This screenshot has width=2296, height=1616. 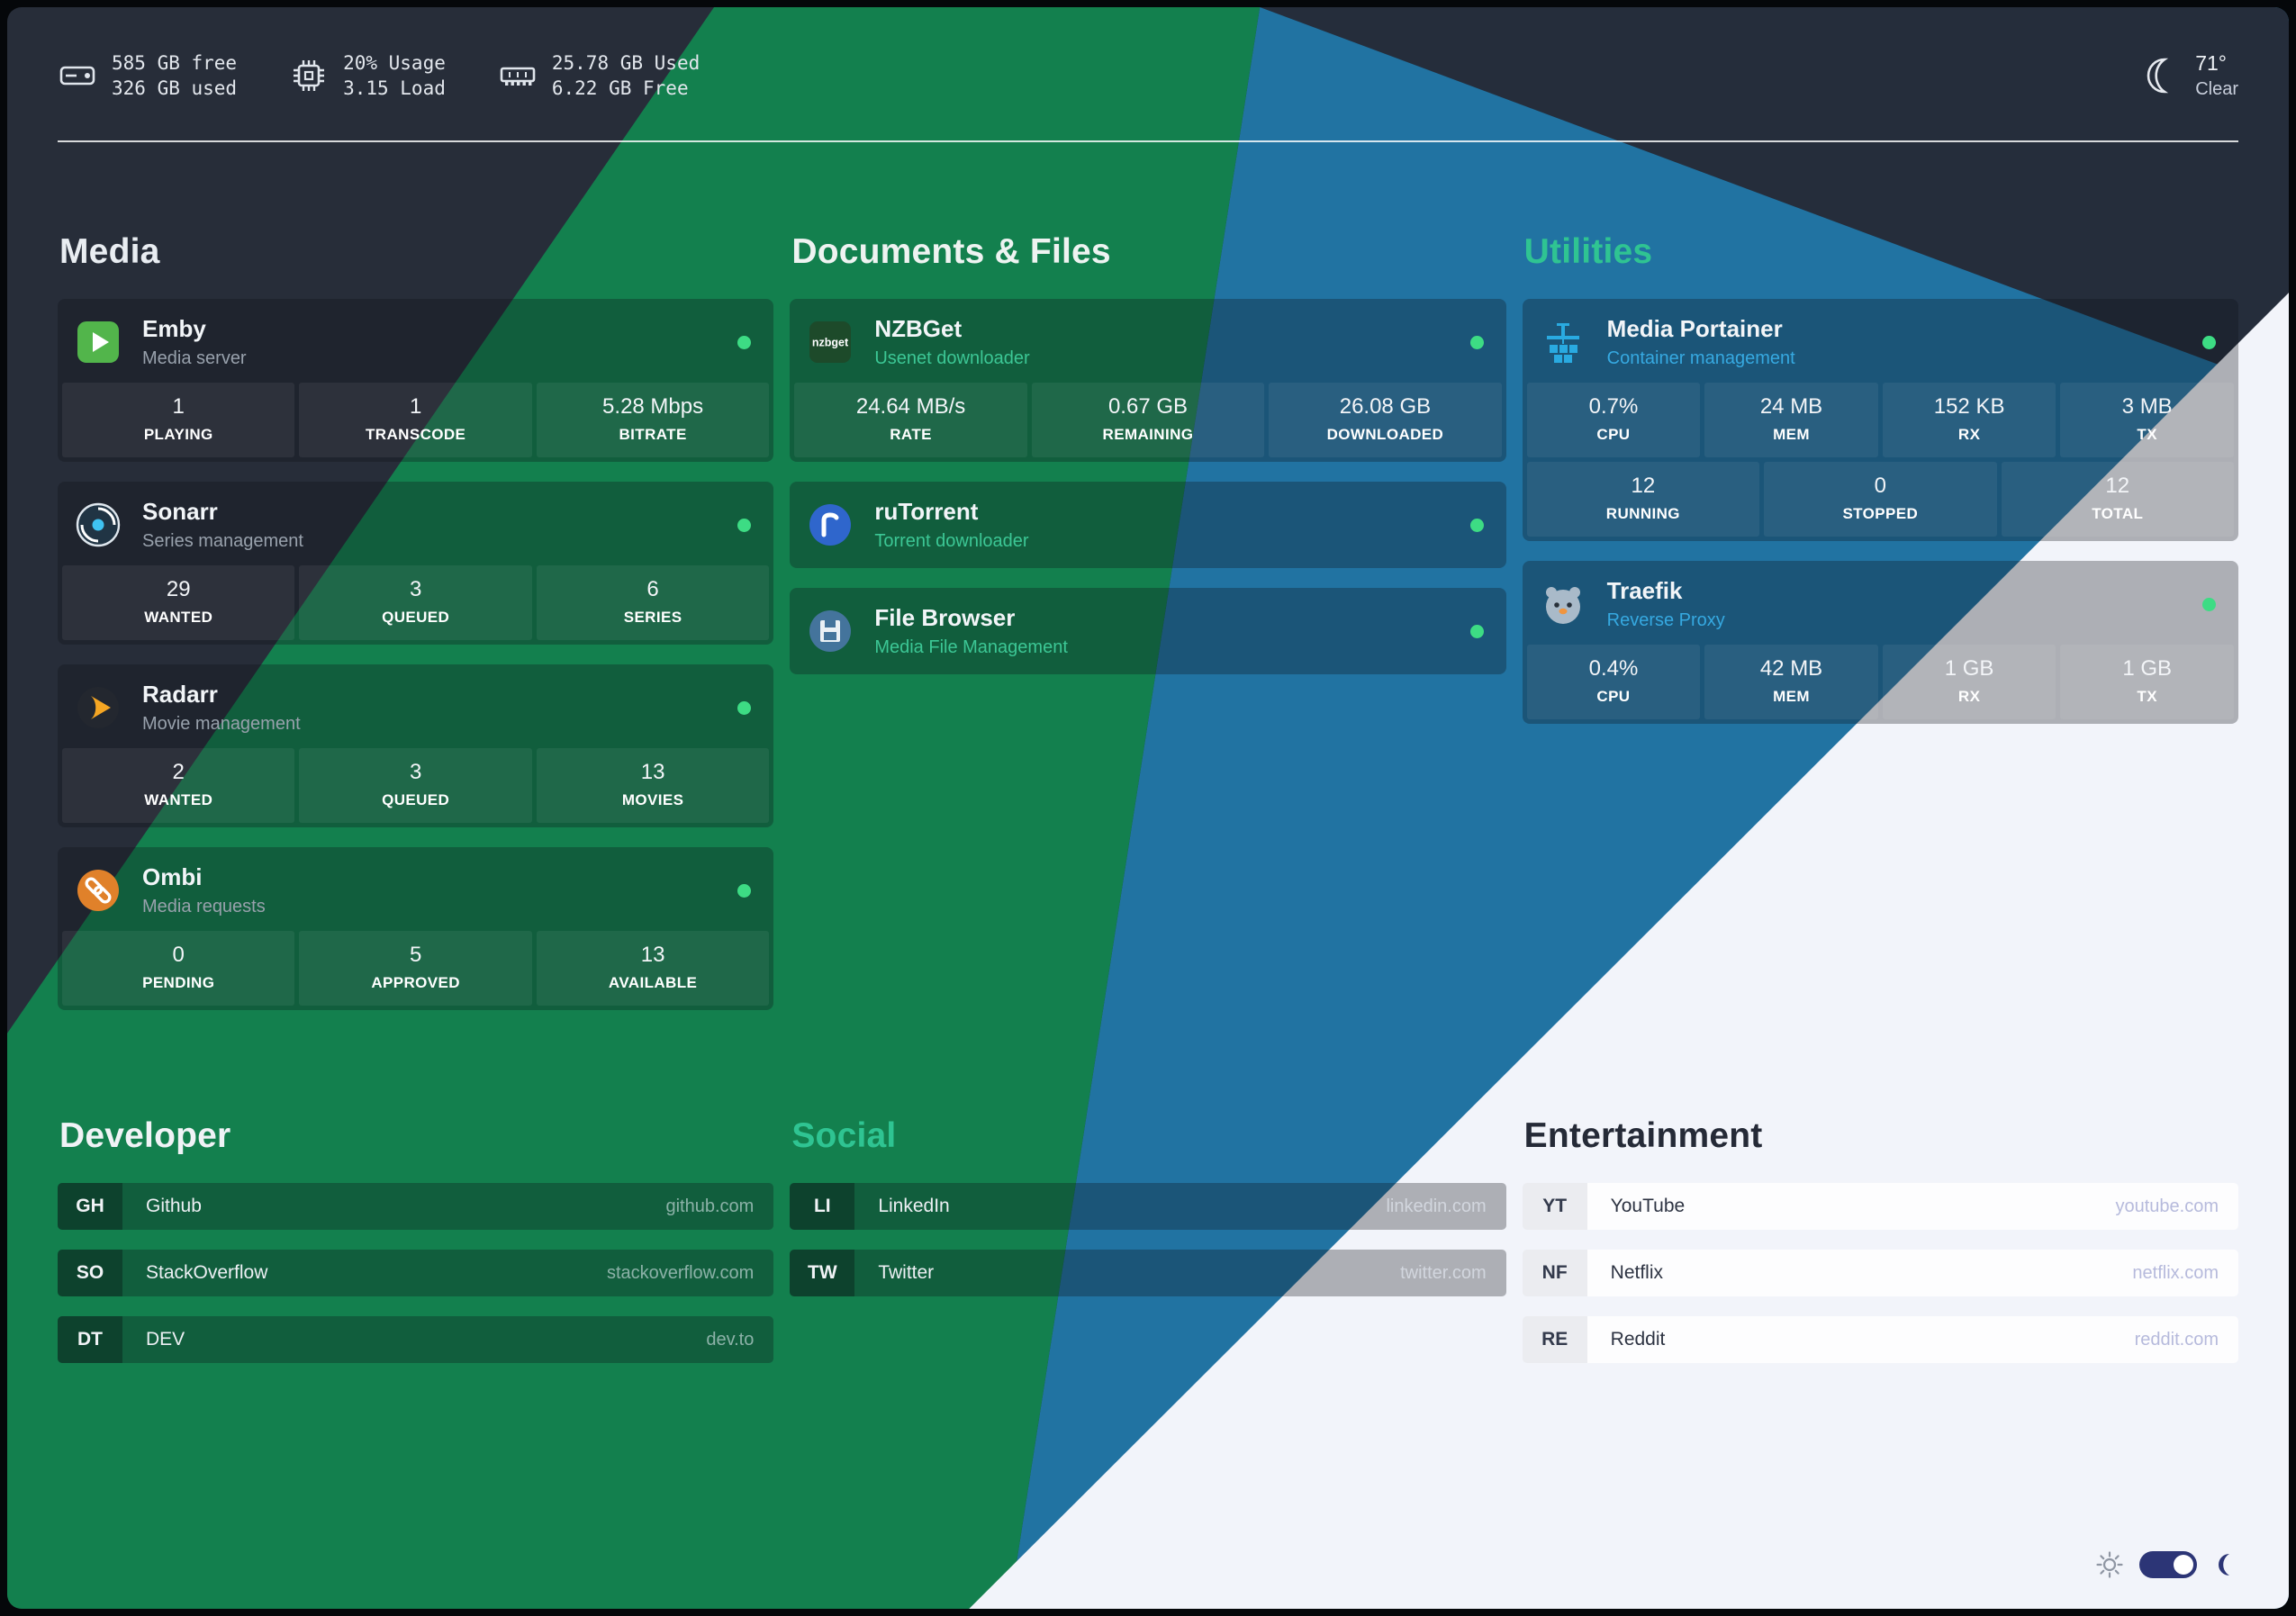 What do you see at coordinates (652, 955) in the screenshot?
I see `stat-value: 13` at bounding box center [652, 955].